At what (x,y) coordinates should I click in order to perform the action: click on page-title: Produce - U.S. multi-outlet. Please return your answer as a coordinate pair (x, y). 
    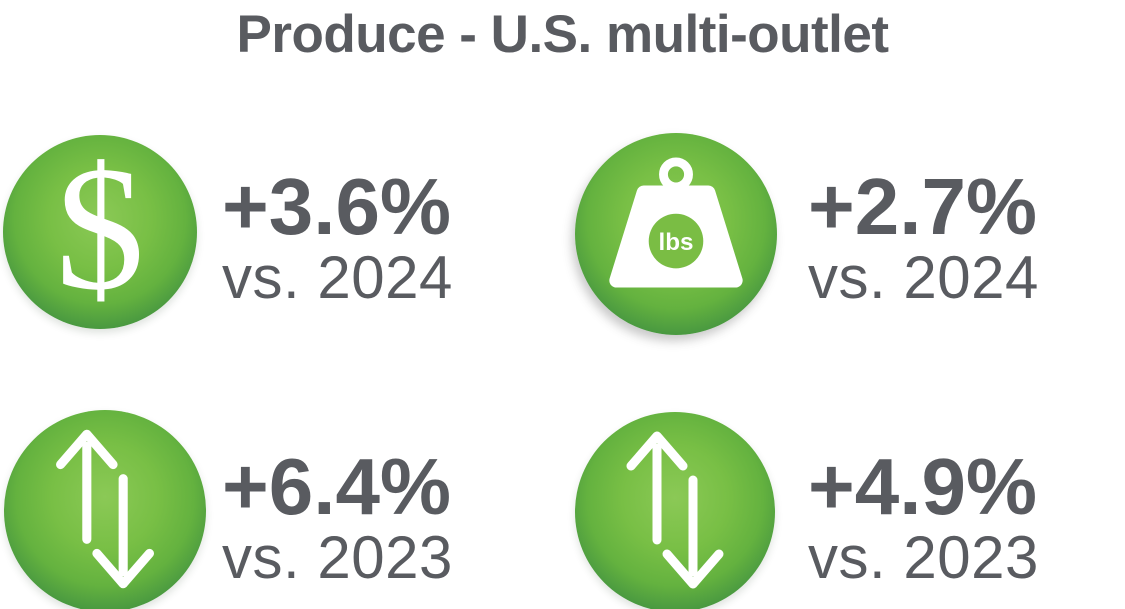
    Looking at the image, I should click on (562, 34).